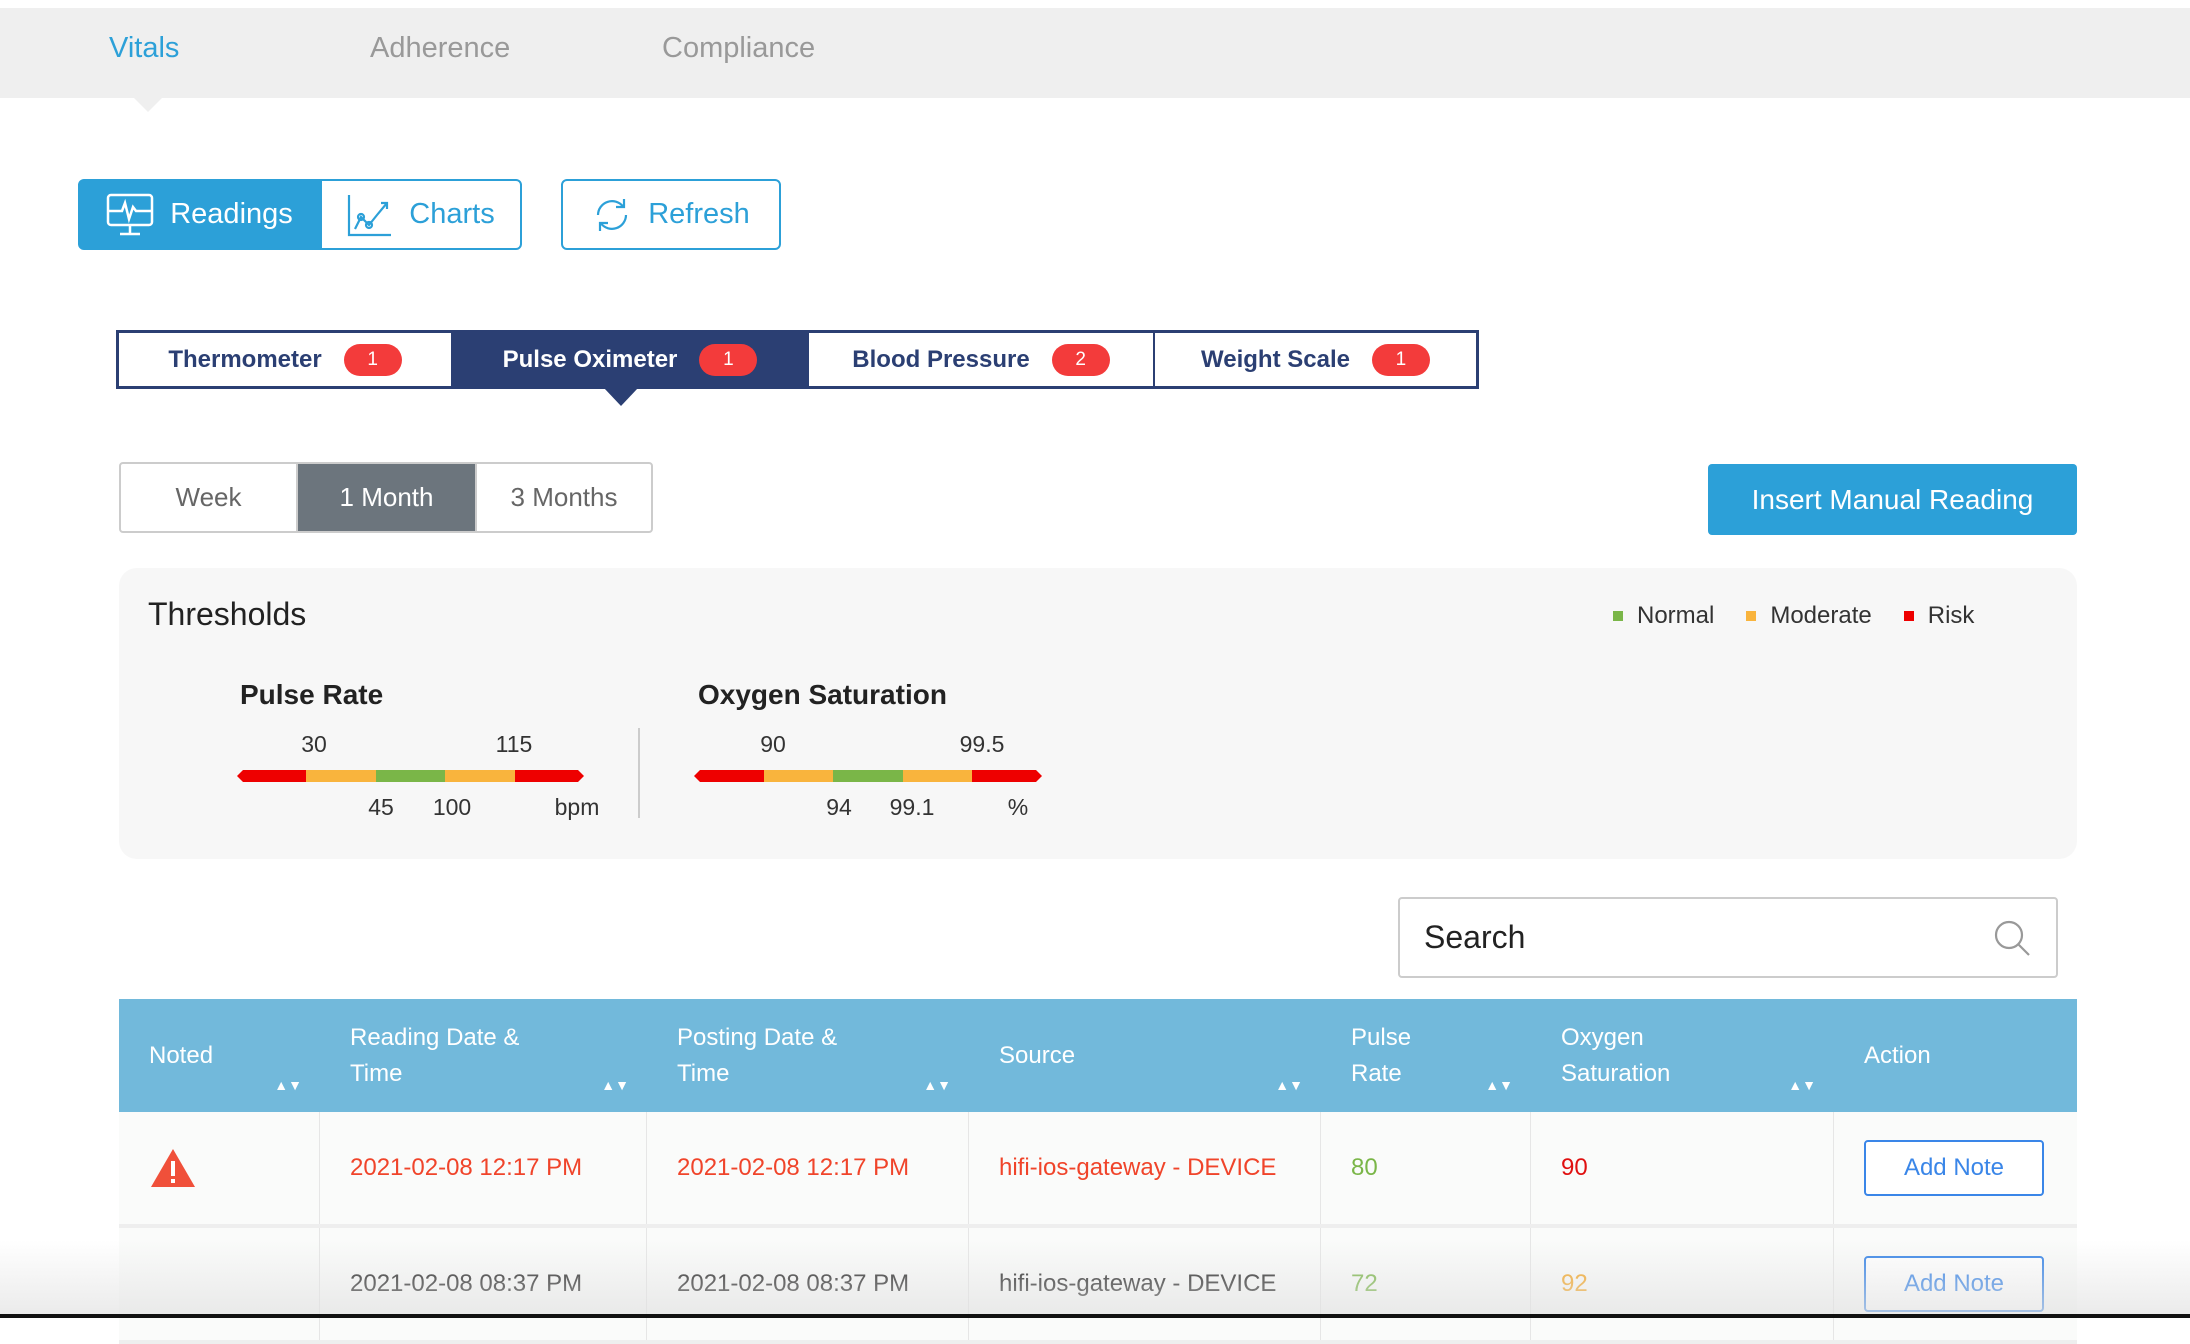 The width and height of the screenshot is (2190, 1344). Describe the element at coordinates (1145, 1055) in the screenshot. I see `header-source: Source ▲▼` at that location.